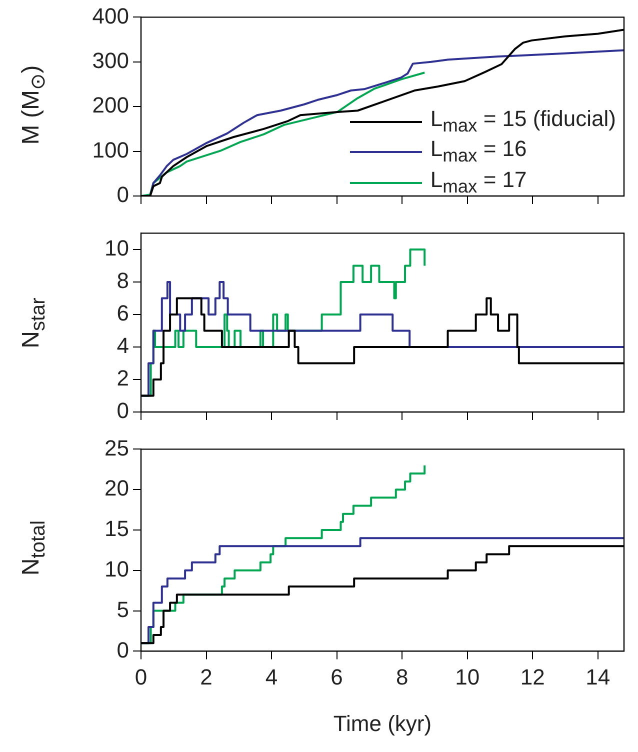  What do you see at coordinates (598, 677) in the screenshot?
I see `x-tick-label: 14` at bounding box center [598, 677].